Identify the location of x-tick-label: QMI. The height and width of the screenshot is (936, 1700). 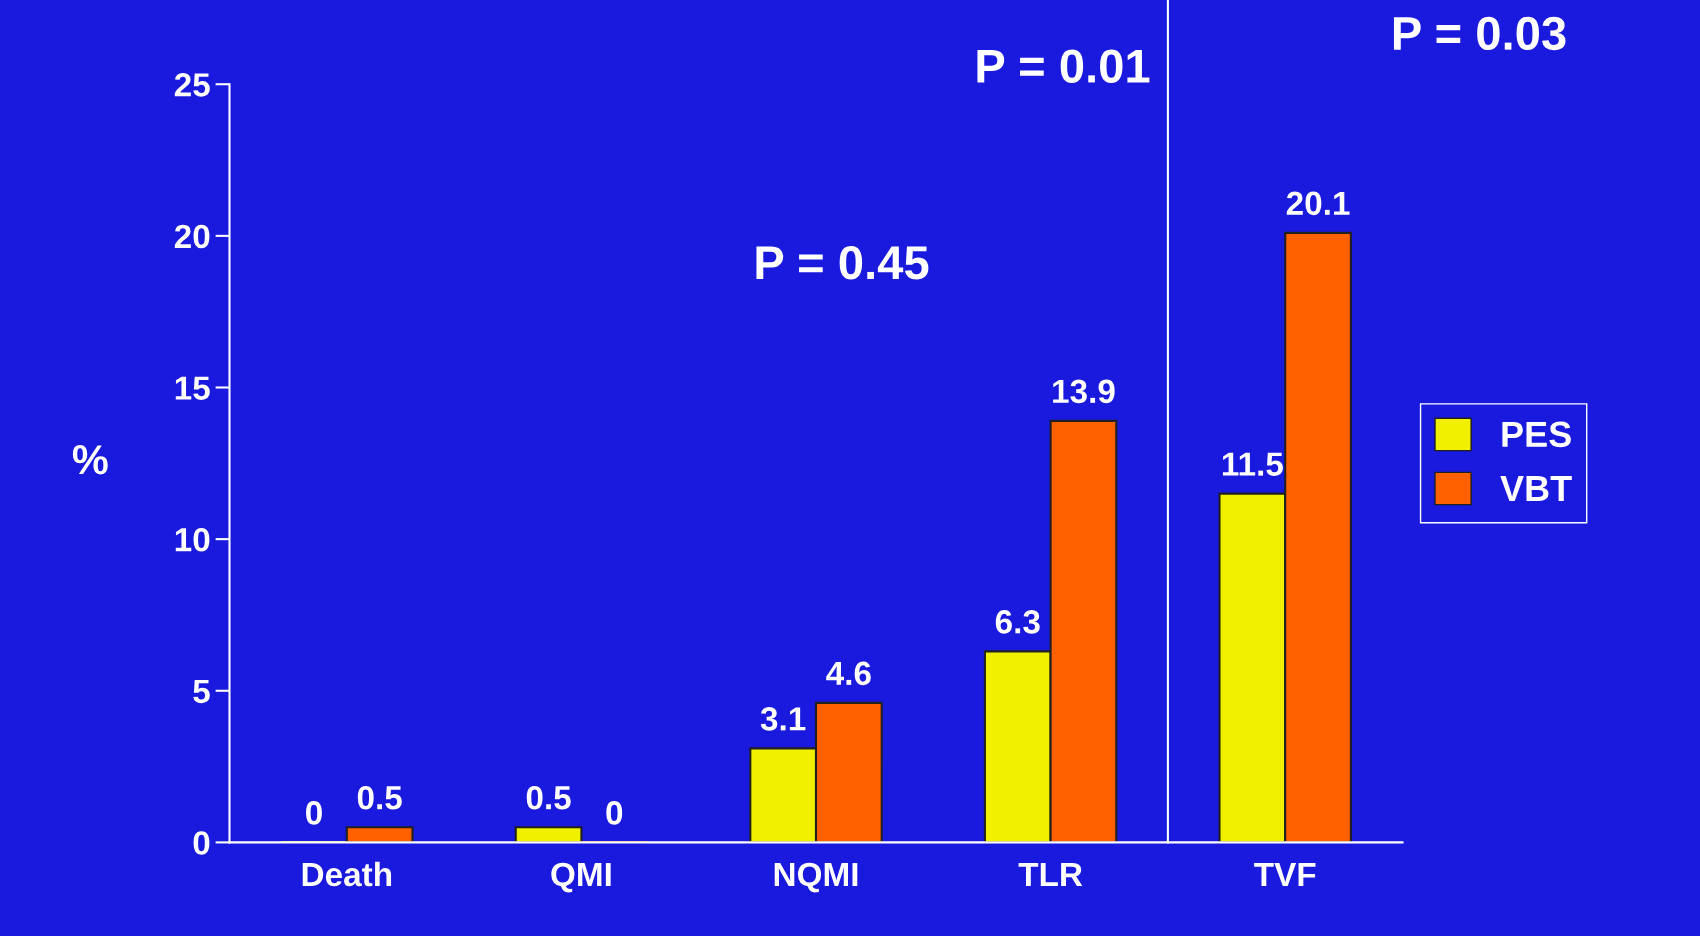
(581, 877).